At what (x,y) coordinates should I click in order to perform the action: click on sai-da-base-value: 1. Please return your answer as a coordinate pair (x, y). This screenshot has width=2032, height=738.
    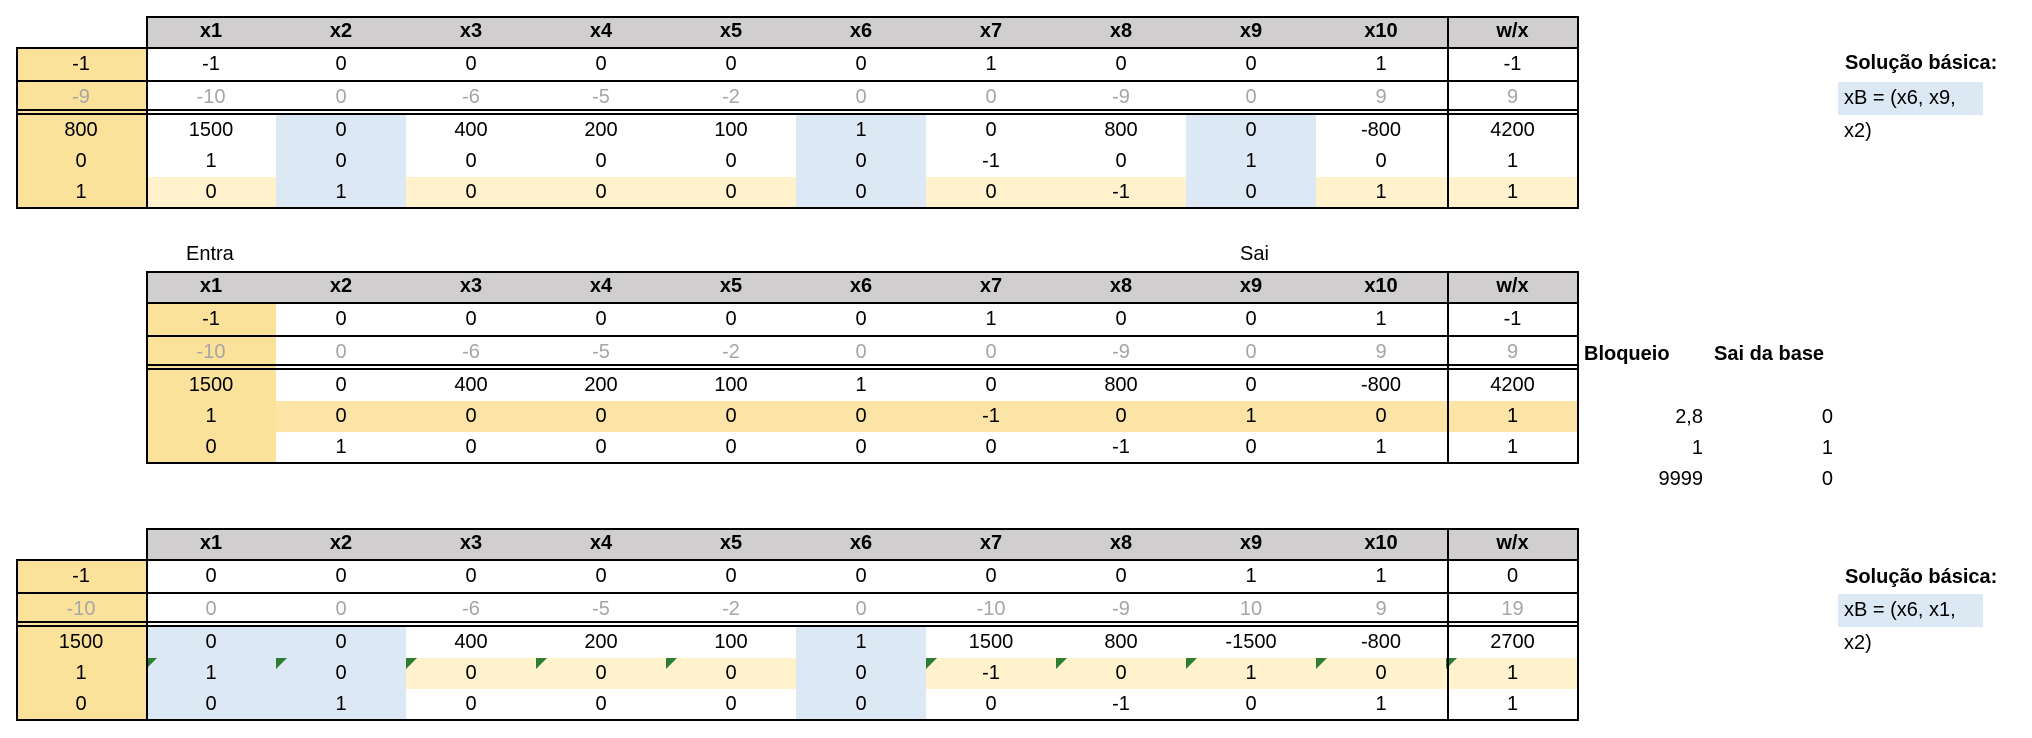
    Looking at the image, I should click on (1827, 448).